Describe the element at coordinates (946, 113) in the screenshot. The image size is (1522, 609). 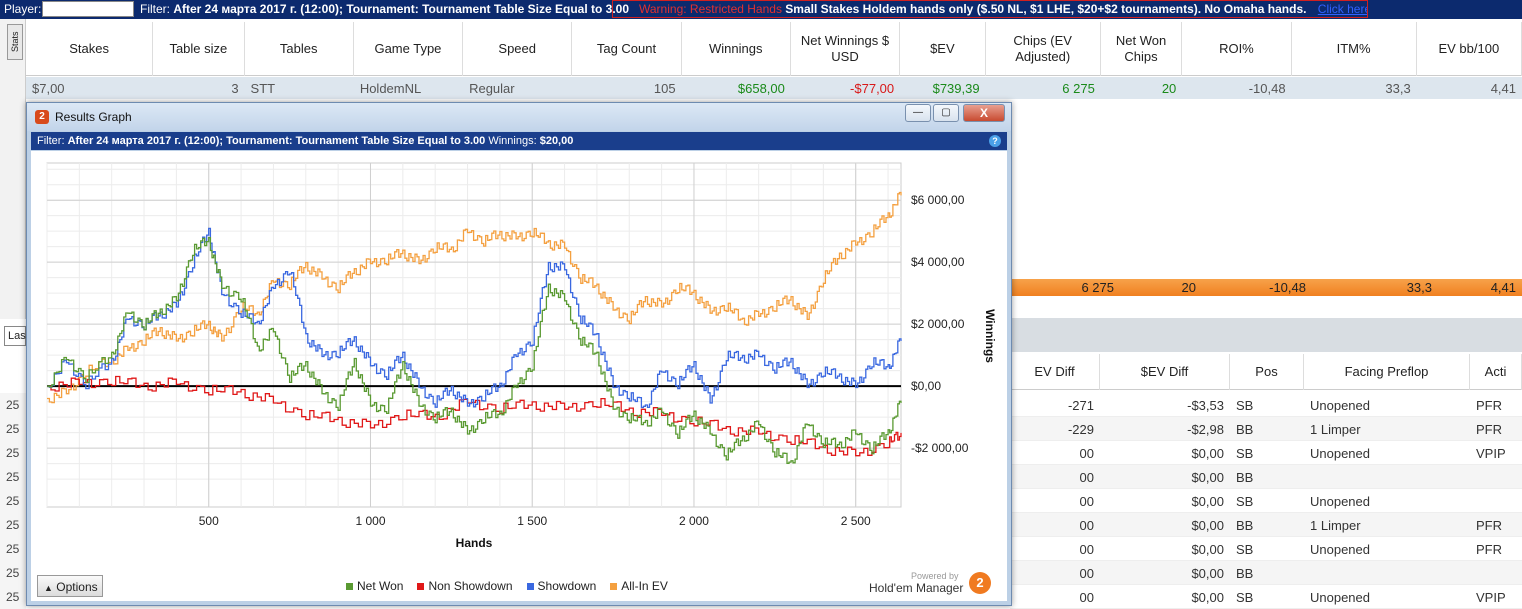
I see `maximize-button: ▢` at that location.